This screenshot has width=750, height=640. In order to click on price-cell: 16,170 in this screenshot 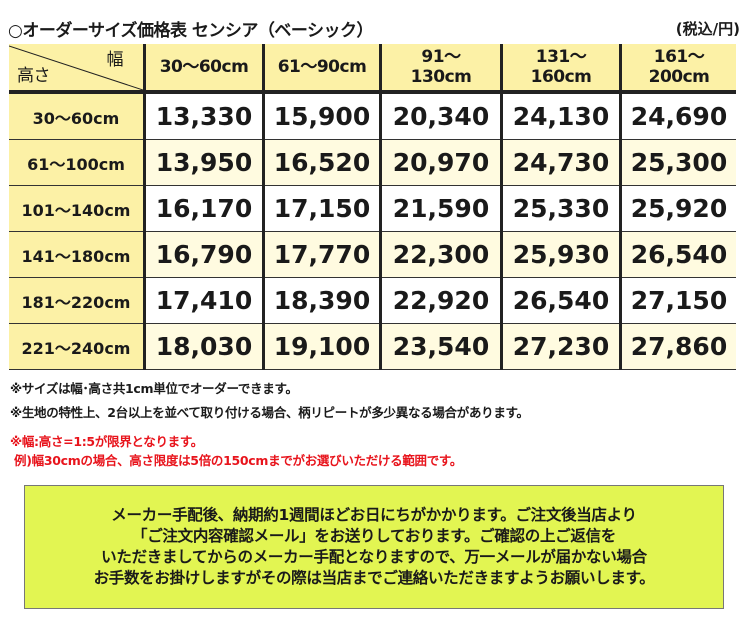, I will do `click(203, 208)`.